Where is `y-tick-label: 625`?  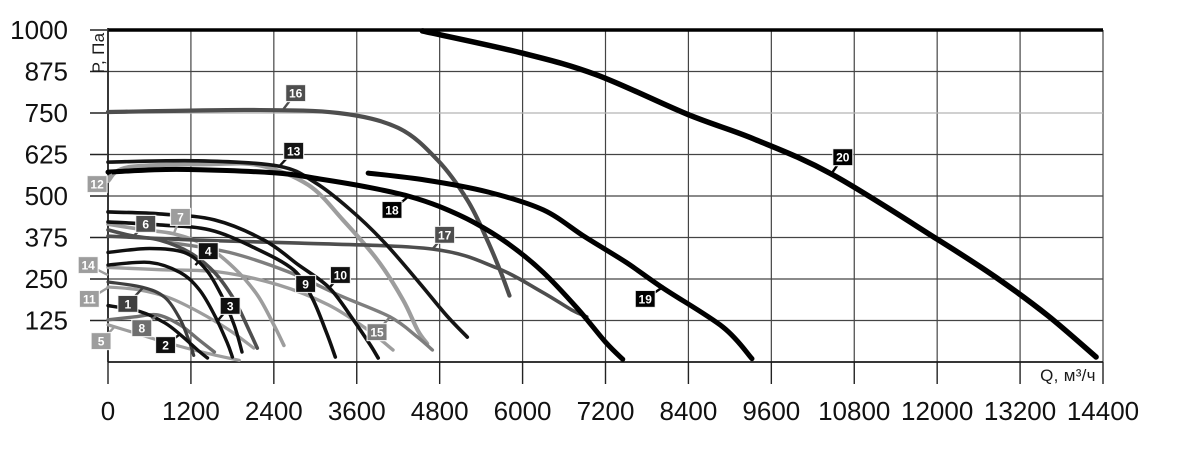 y-tick-label: 625 is located at coordinates (46, 155).